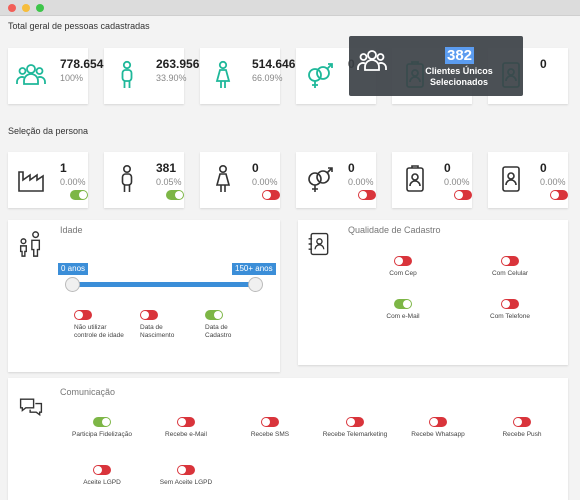  Describe the element at coordinates (415, 178) in the screenshot. I see `id-badge-icon` at that location.